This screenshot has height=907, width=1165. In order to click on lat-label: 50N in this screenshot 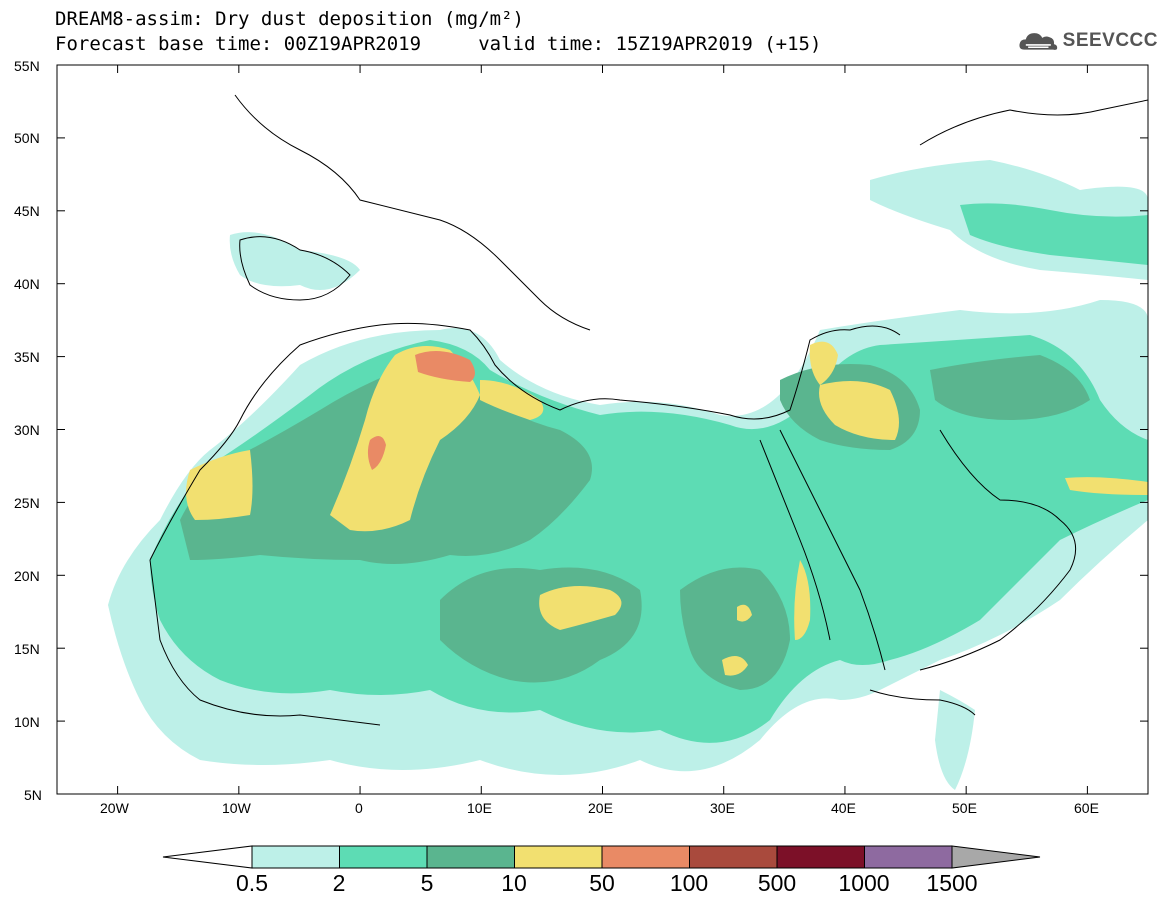, I will do `click(27, 138)`.